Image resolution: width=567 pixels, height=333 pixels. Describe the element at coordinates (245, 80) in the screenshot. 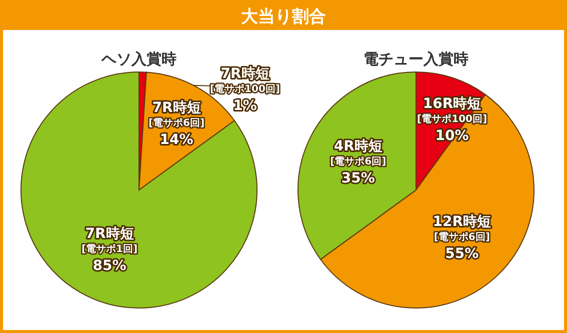

I see `slice-label: 7R時短 [電サポ100回]` at that location.